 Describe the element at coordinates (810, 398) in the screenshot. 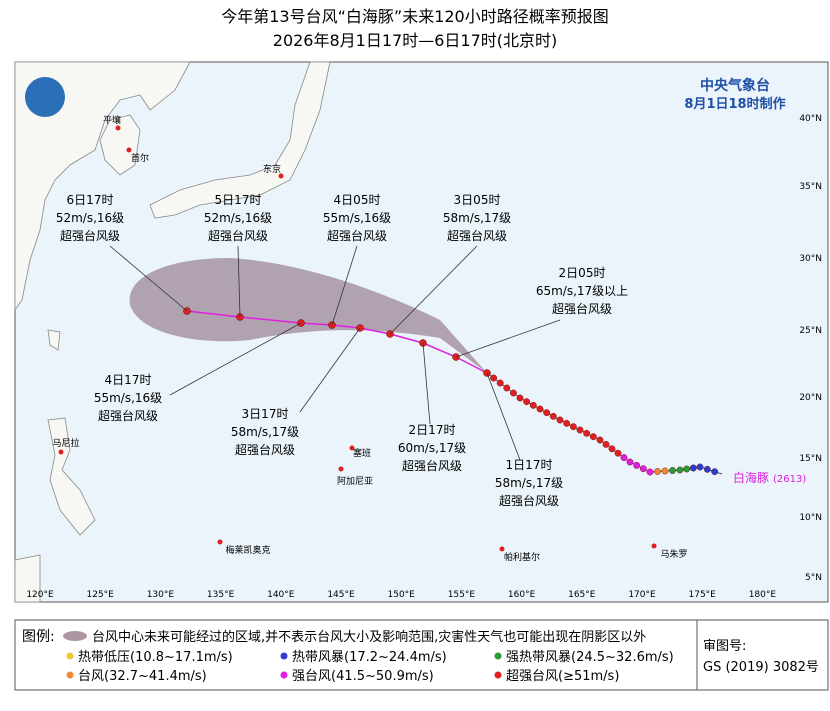

I see `lat-label: 20°N` at that location.